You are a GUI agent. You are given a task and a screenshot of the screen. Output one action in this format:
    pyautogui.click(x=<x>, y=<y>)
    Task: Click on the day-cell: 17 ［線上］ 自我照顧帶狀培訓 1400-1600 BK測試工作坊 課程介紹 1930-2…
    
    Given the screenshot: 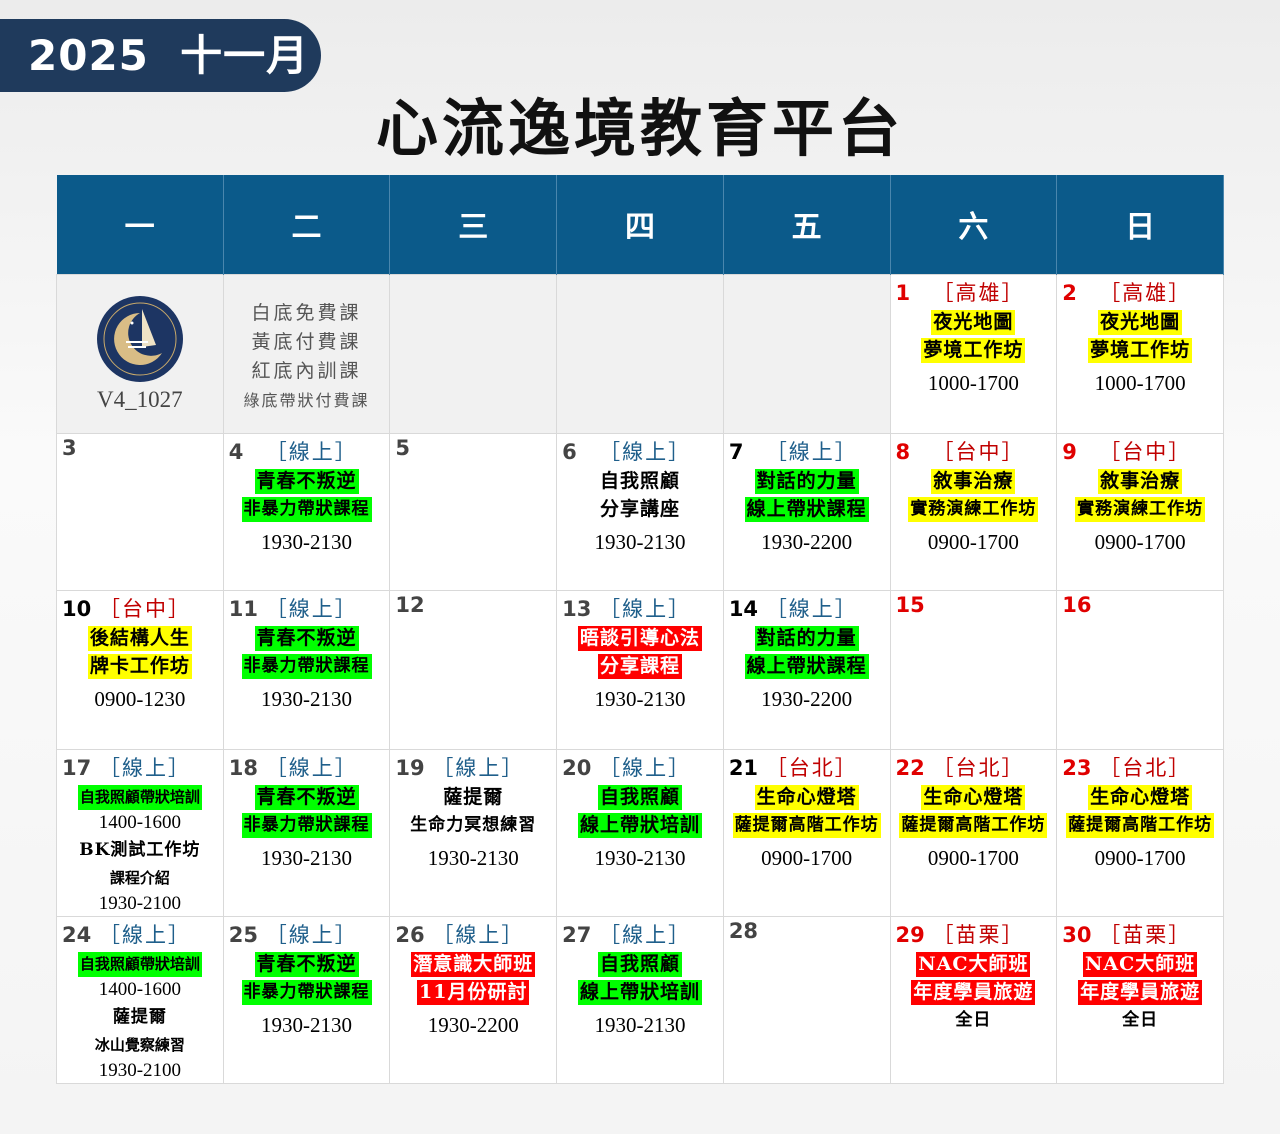 What is the action you would take?
    pyautogui.click(x=140, y=832)
    